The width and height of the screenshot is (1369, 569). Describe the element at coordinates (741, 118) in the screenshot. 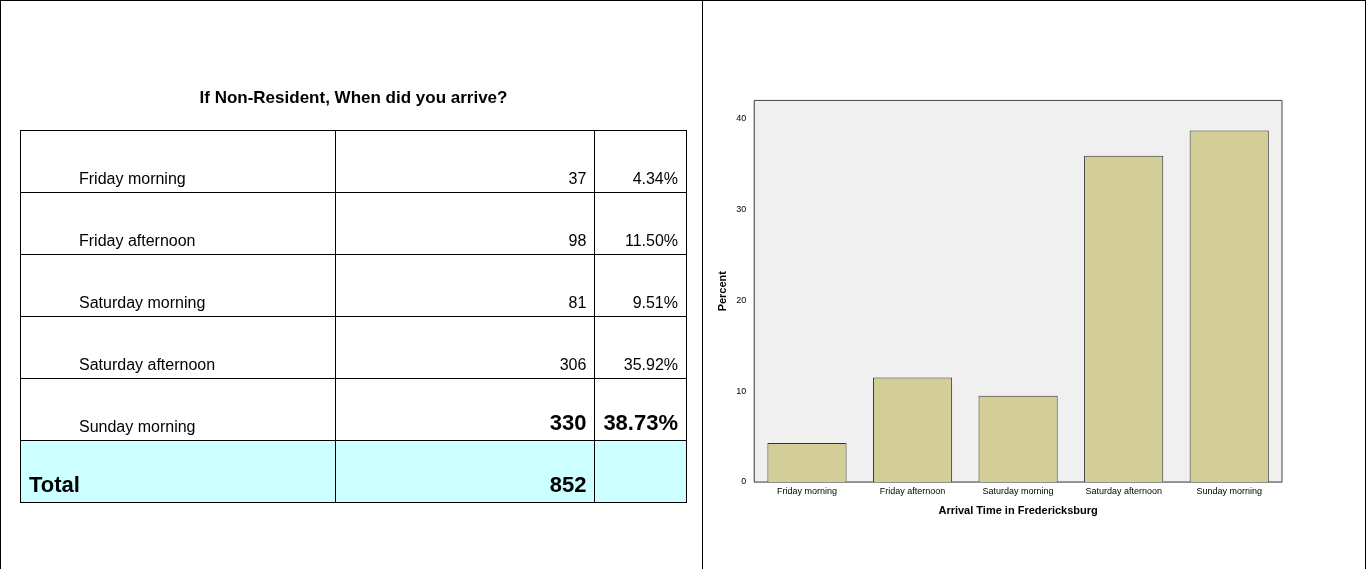

I see `y-tick-label: 40` at that location.